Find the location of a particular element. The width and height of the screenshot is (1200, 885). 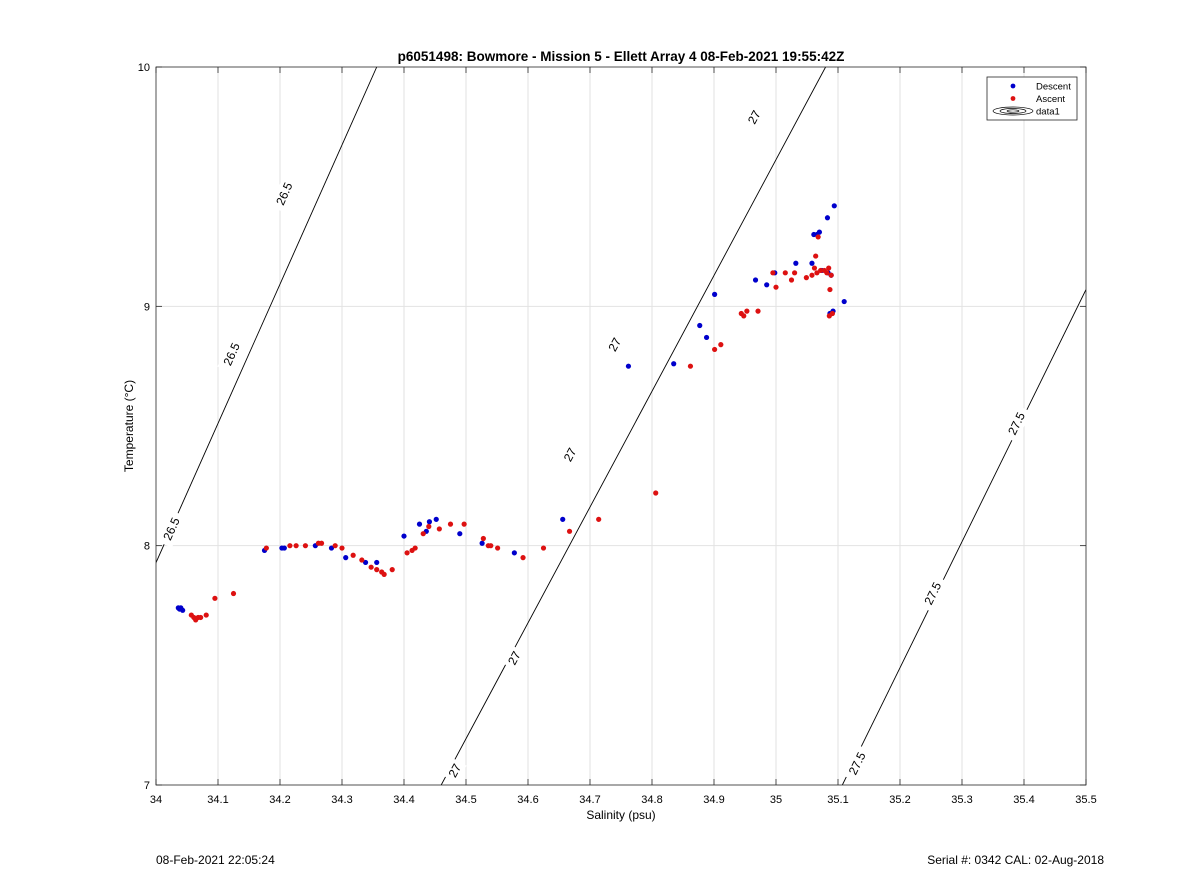

x-tick-label: 34 is located at coordinates (156, 800).